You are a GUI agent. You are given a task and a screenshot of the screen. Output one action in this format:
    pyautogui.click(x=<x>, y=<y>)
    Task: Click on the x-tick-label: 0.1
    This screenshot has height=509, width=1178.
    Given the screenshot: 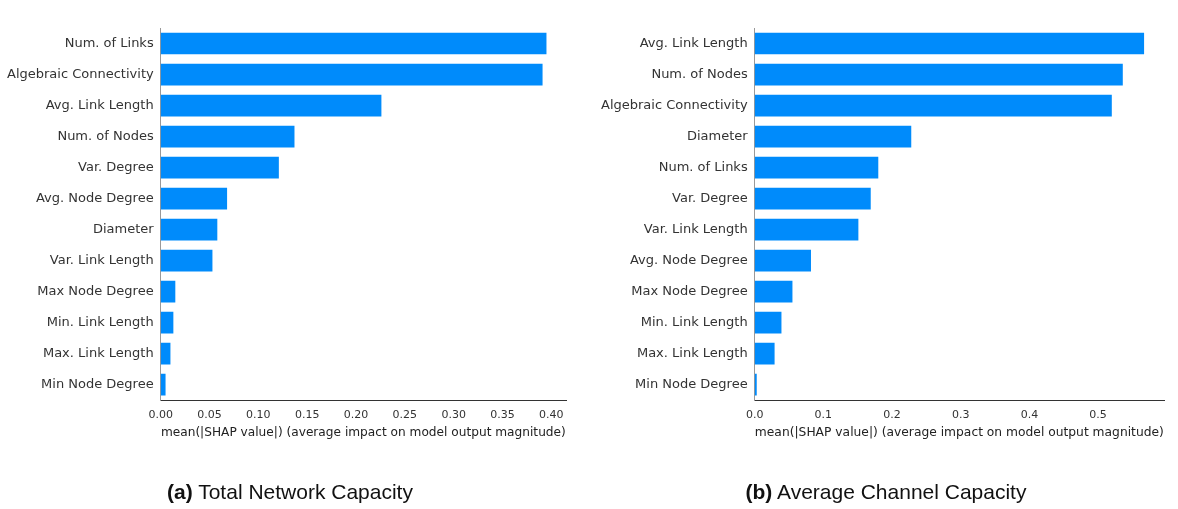 What is the action you would take?
    pyautogui.click(x=823, y=414)
    